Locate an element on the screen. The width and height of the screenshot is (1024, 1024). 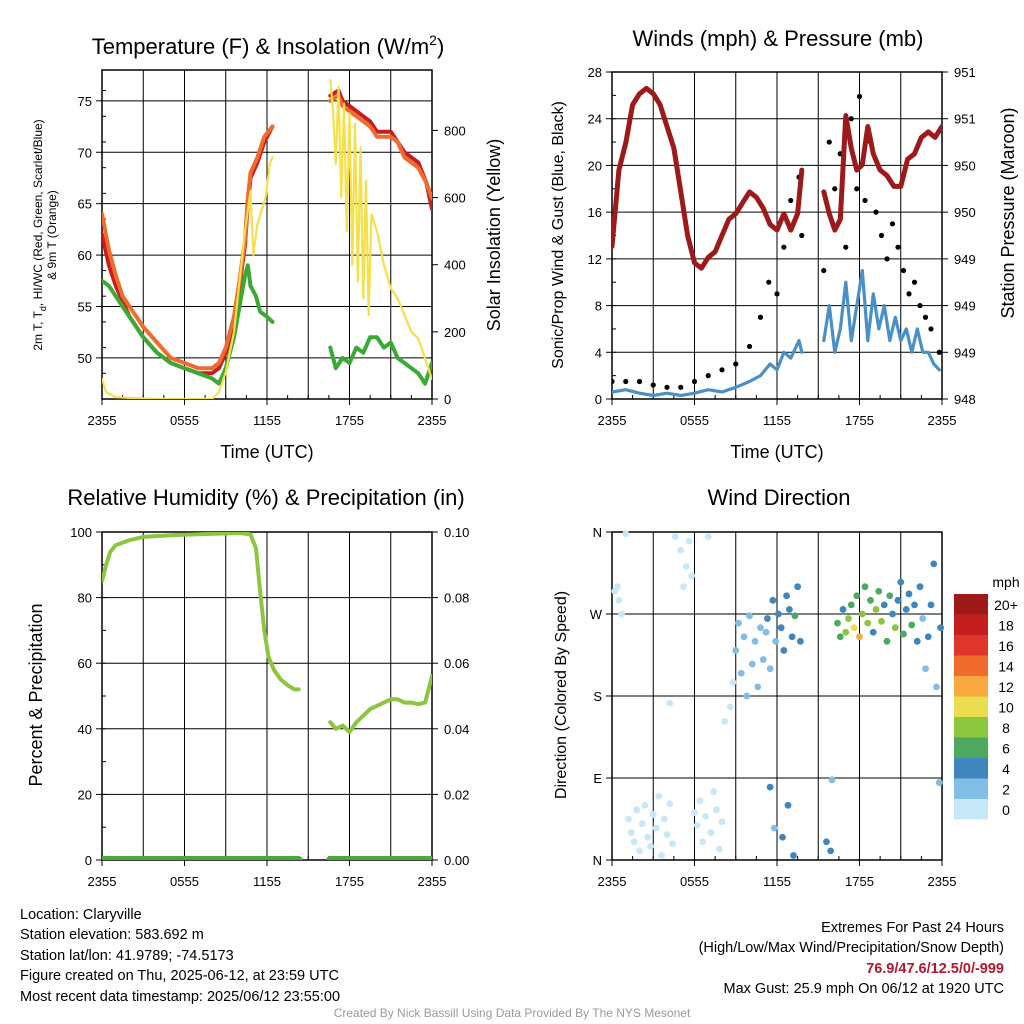
rh-series-group is located at coordinates (267, 696).